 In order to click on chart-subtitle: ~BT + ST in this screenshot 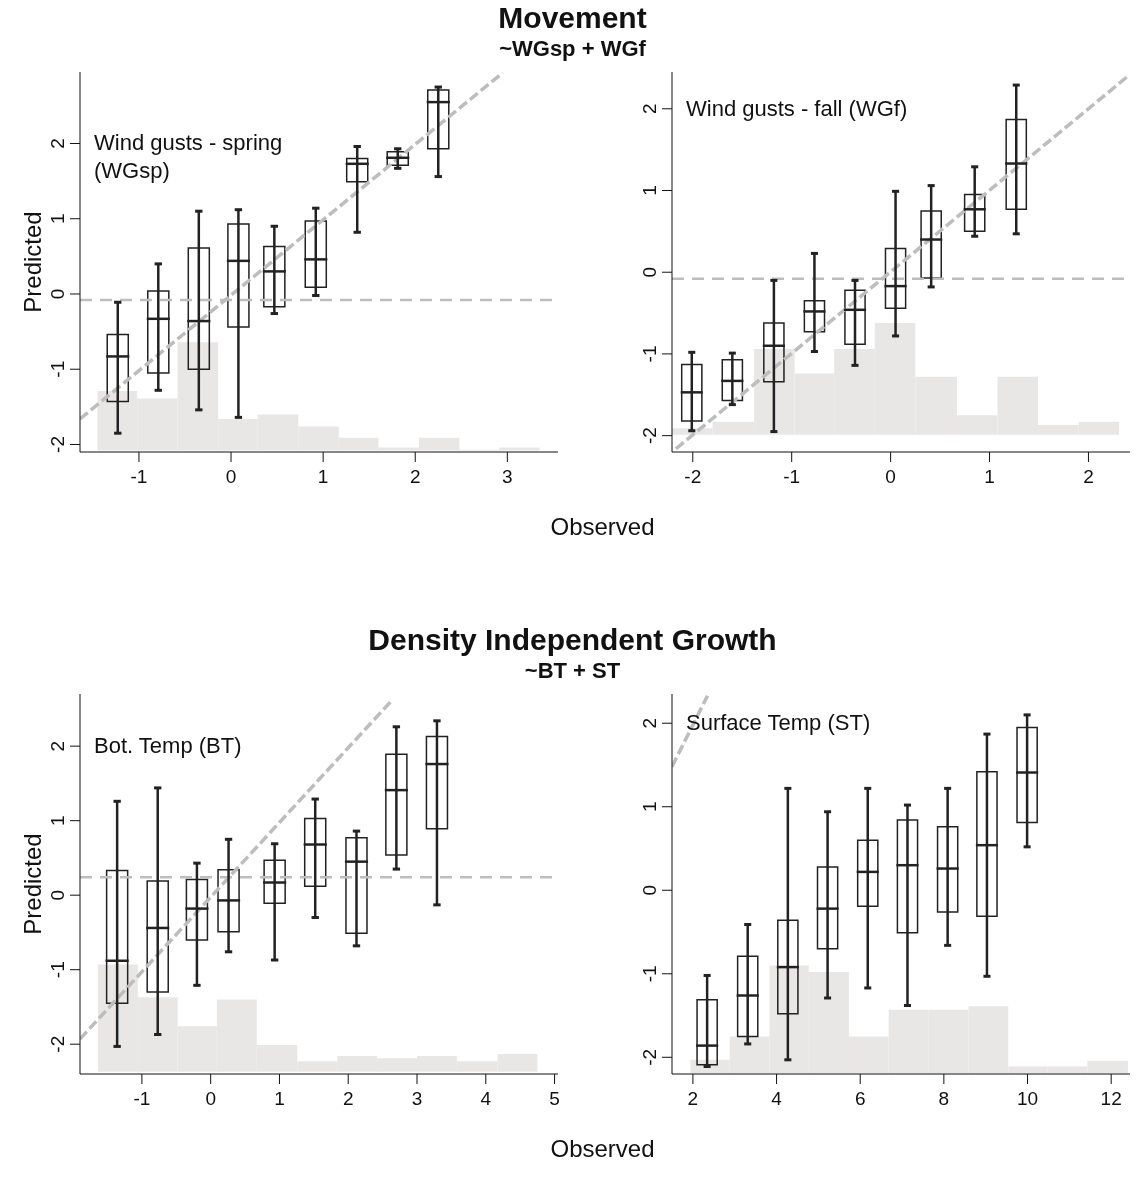, I will do `click(572, 671)`.